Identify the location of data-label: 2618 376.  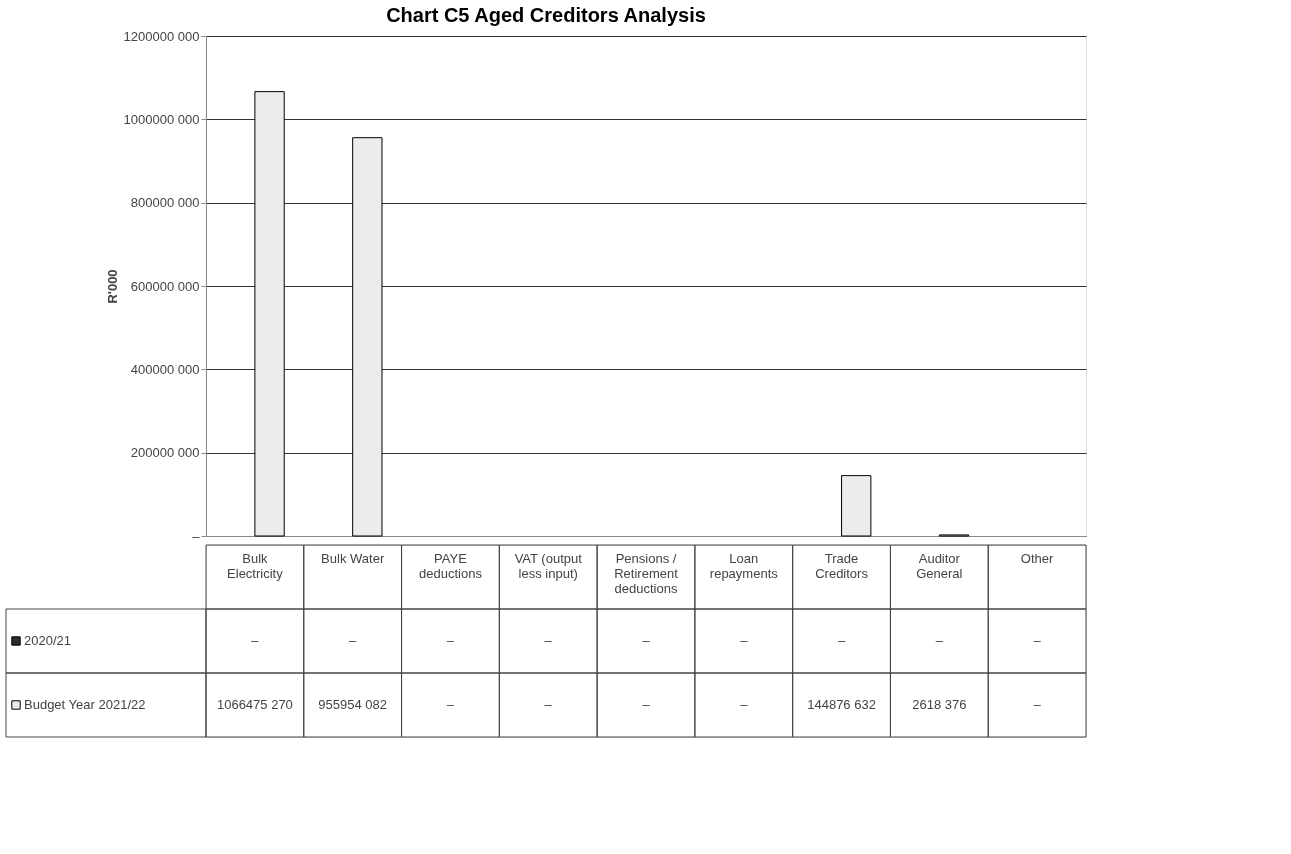
(939, 704).